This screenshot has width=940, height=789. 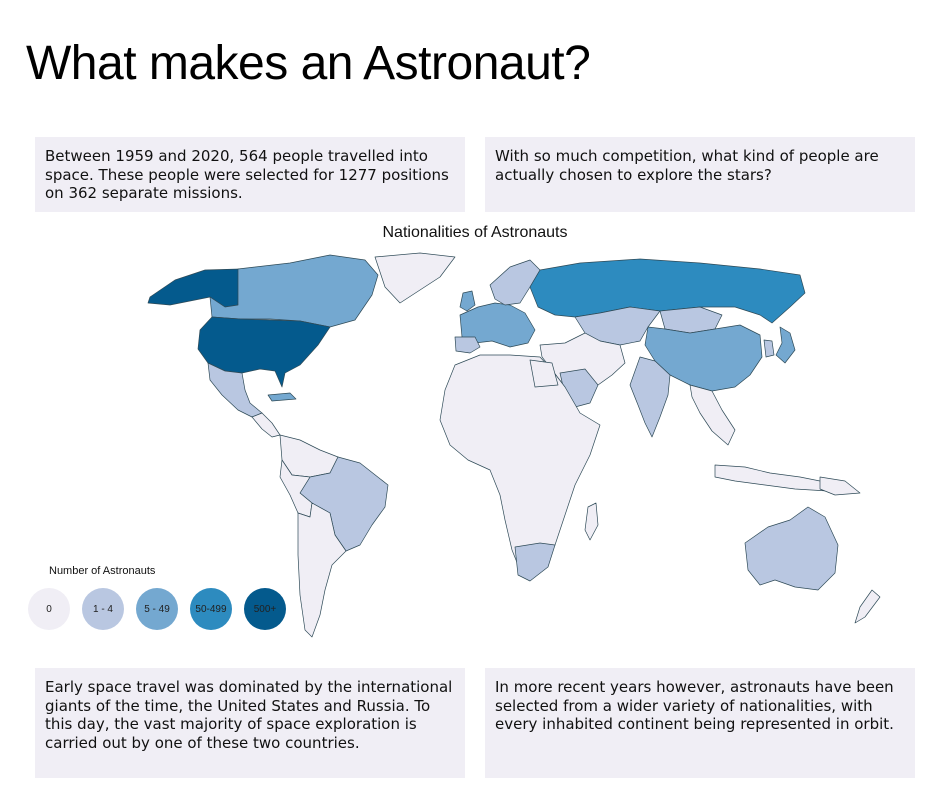 What do you see at coordinates (102, 571) in the screenshot?
I see `legend-title: Number of Astronauts` at bounding box center [102, 571].